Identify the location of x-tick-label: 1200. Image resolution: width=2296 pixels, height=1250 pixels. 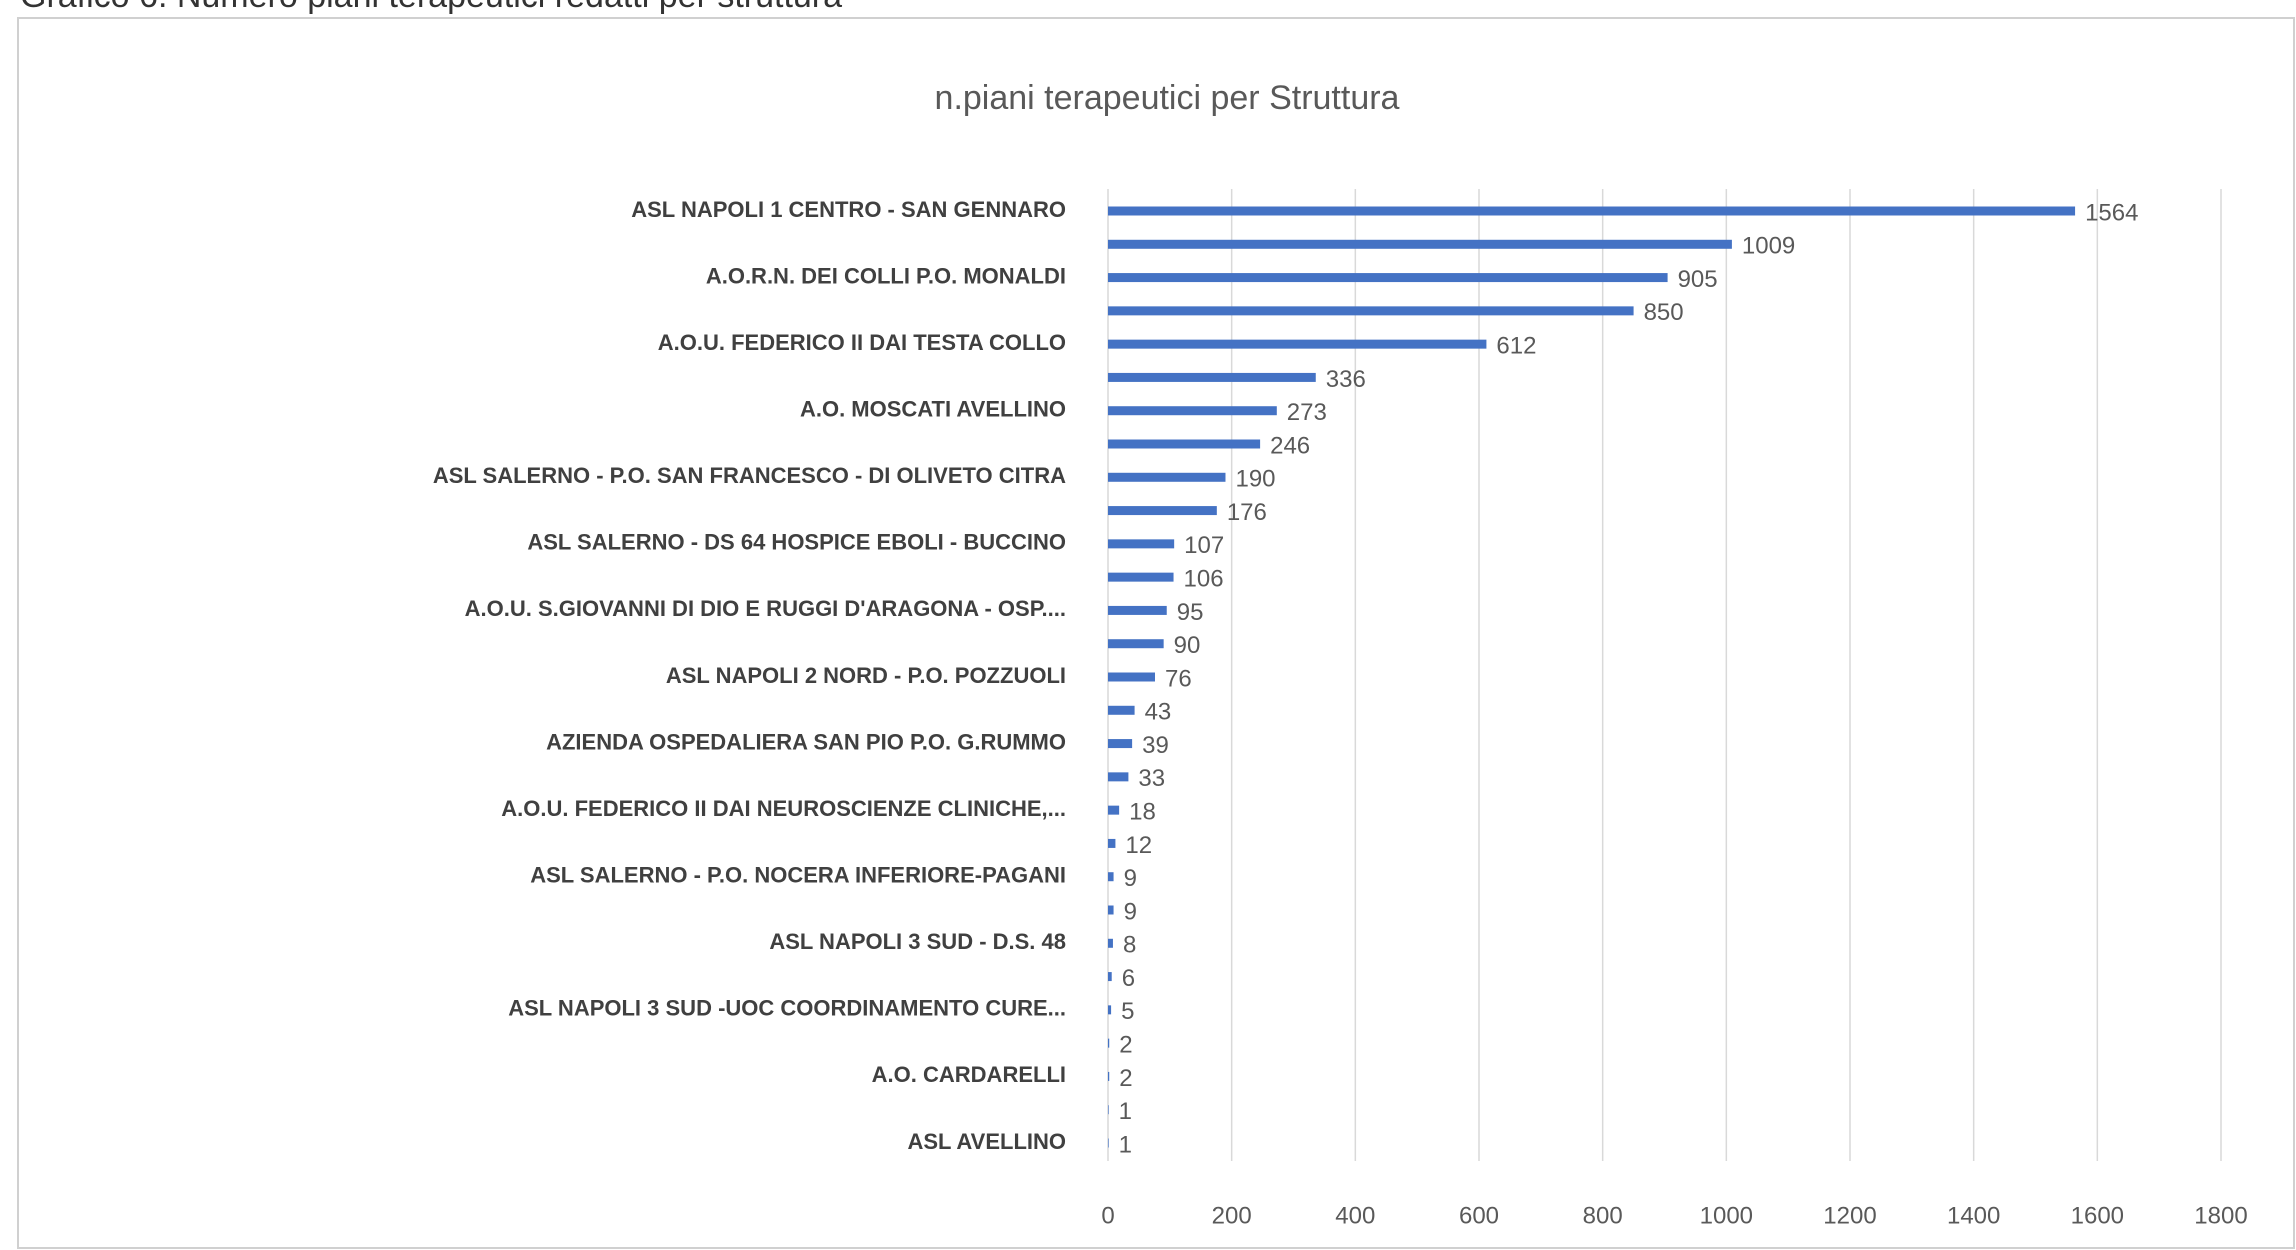
(1849, 1215).